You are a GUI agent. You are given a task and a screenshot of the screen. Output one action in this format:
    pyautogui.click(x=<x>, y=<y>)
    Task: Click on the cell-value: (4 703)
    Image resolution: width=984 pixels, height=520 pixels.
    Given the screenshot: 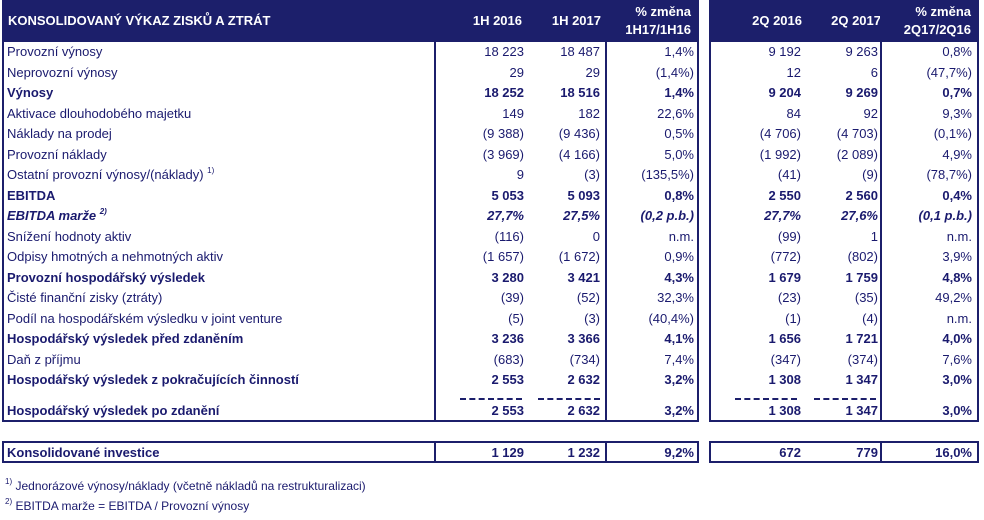 What is the action you would take?
    pyautogui.click(x=857, y=133)
    